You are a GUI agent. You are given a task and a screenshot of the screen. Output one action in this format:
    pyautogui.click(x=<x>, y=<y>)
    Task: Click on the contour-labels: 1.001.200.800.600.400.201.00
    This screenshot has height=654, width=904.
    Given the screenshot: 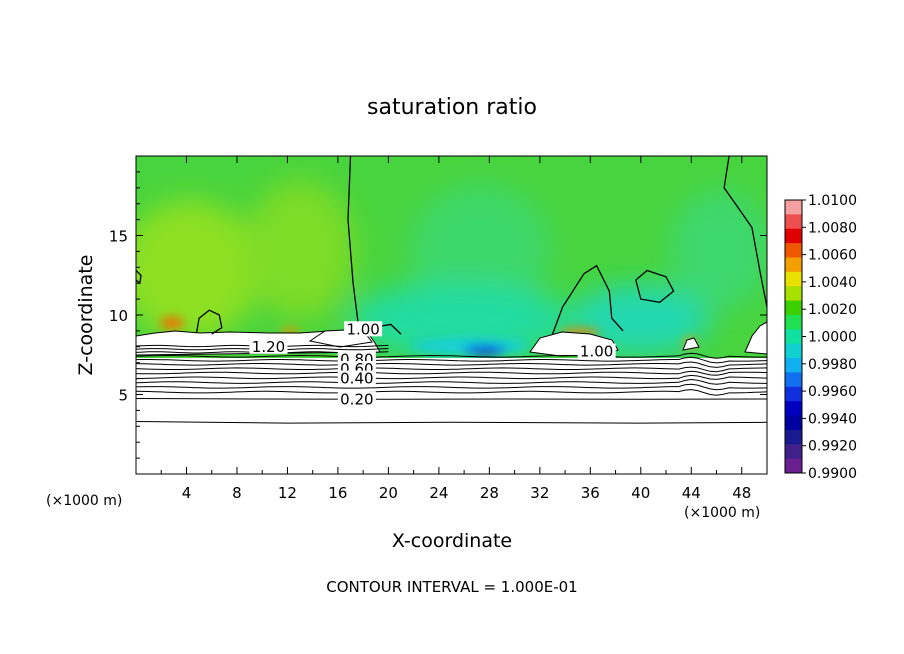 What is the action you would take?
    pyautogui.click(x=432, y=364)
    